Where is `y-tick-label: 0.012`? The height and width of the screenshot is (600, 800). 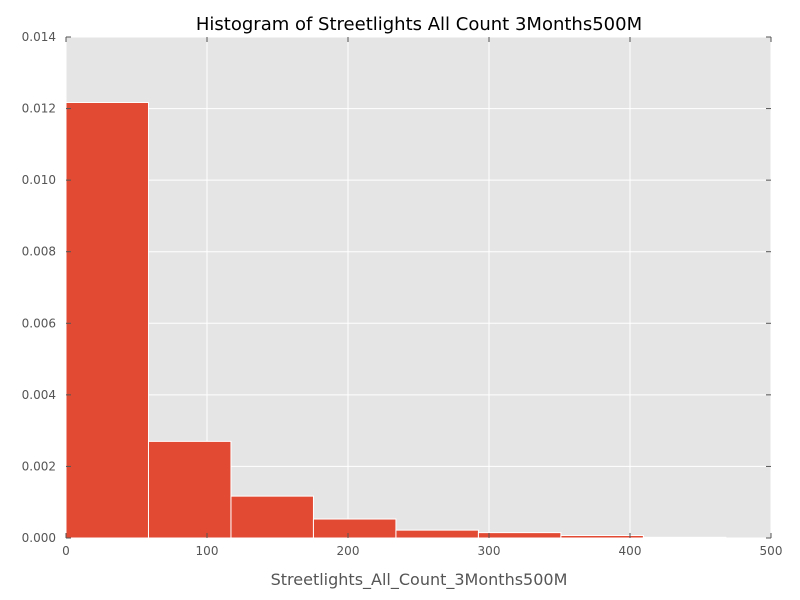 y-tick-label: 0.012 is located at coordinates (39, 109).